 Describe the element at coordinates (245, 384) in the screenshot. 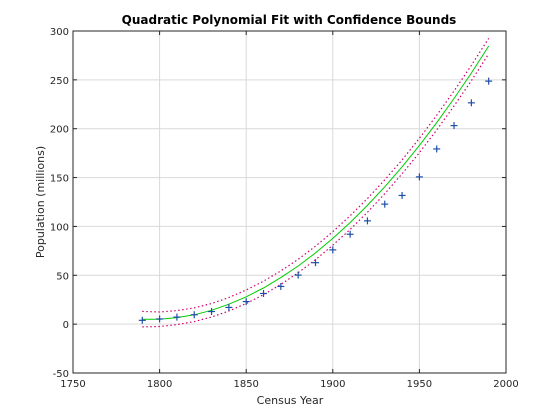

I see `x-tick-label: 1850` at that location.